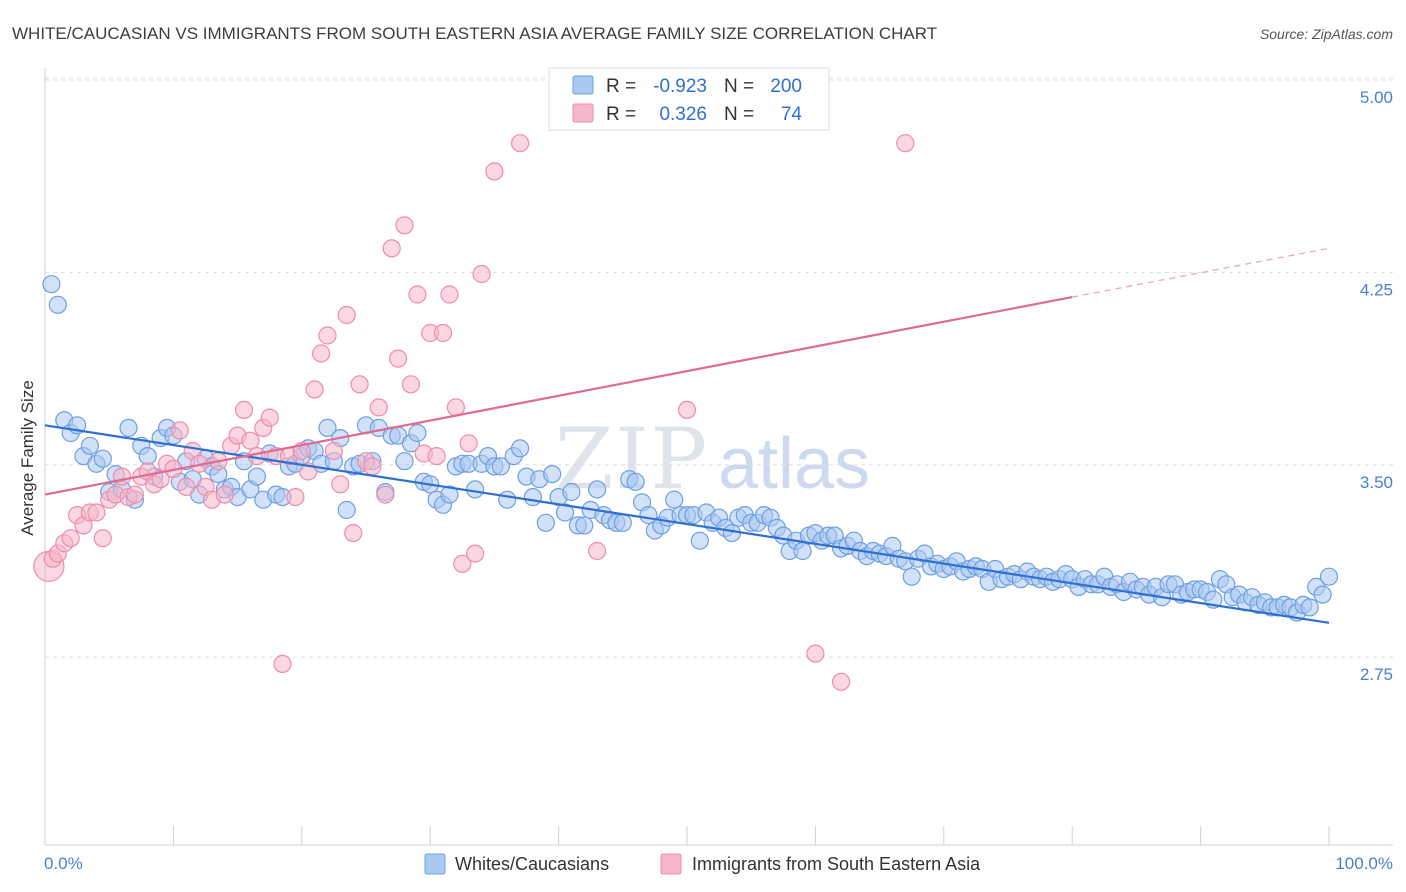 The height and width of the screenshot is (892, 1406). Describe the element at coordinates (1376, 386) in the screenshot. I see `y-tick-labels: 5.00 4.25 3.50 2.75` at that location.